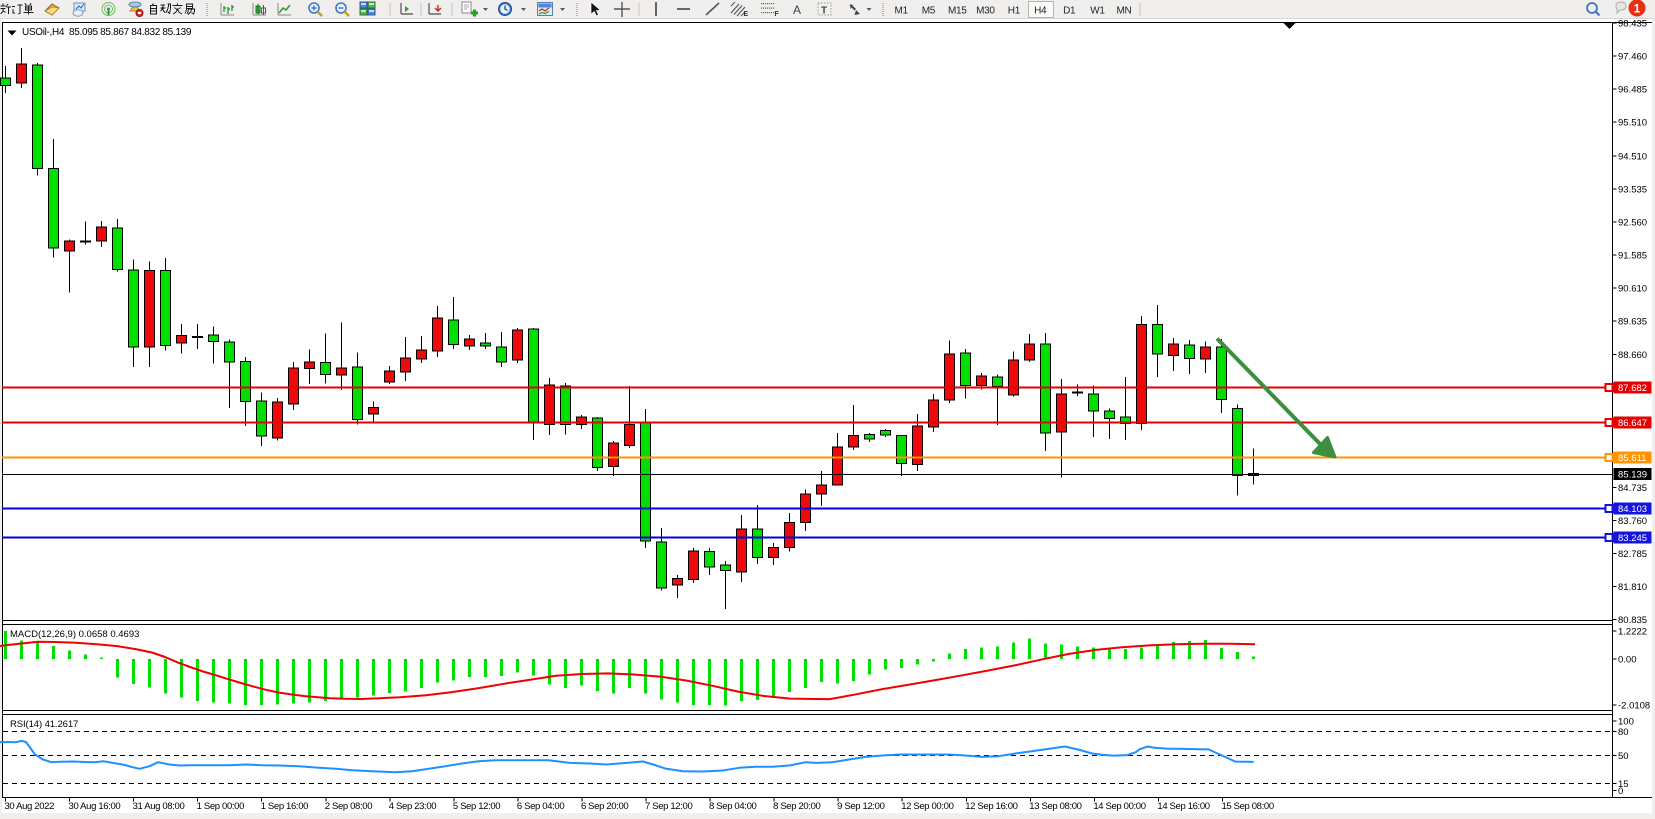  What do you see at coordinates (1623, 732) in the screenshot?
I see `svg-text: 80` at bounding box center [1623, 732].